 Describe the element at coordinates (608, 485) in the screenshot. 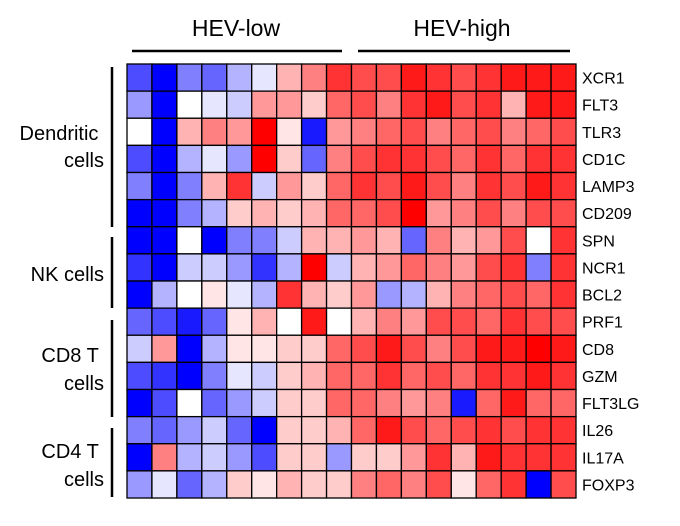

I see `row-label-foxp3: FOXP3` at that location.